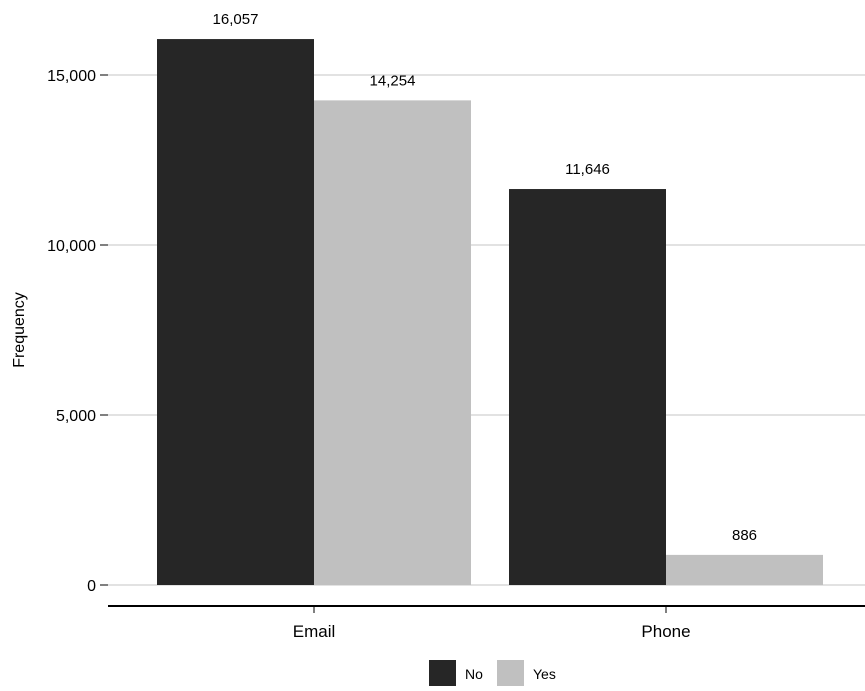 Image resolution: width=865 pixels, height=691 pixels. What do you see at coordinates (76, 416) in the screenshot?
I see `y-tick-label: 5,000` at bounding box center [76, 416].